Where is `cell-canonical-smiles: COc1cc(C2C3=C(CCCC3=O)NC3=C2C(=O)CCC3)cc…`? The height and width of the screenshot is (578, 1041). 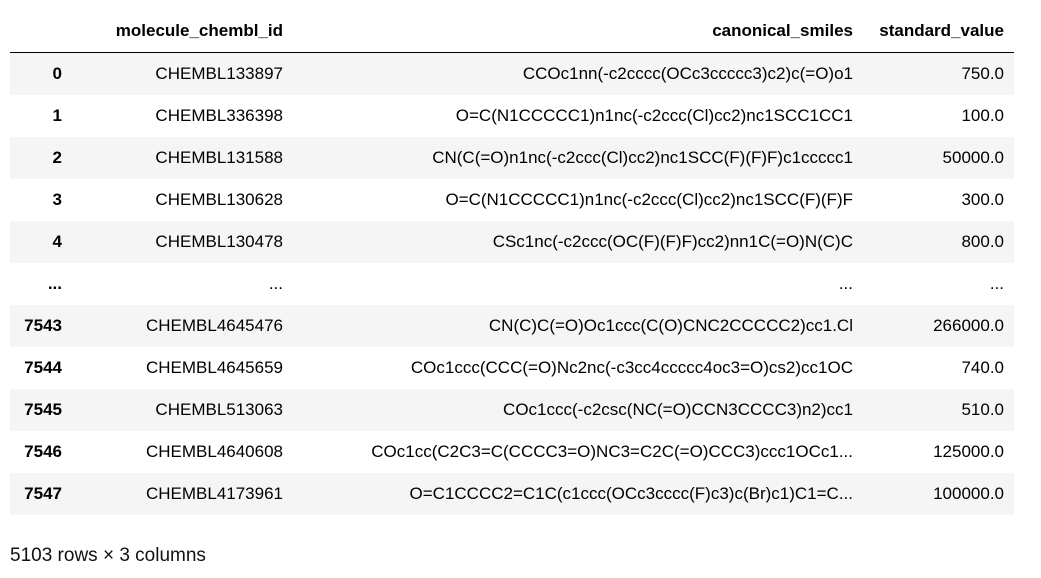 cell-canonical-smiles: COc1cc(C2C3=C(CCCC3=O)NC3=C2C(=O)CCC3)cc… is located at coordinates (612, 451).